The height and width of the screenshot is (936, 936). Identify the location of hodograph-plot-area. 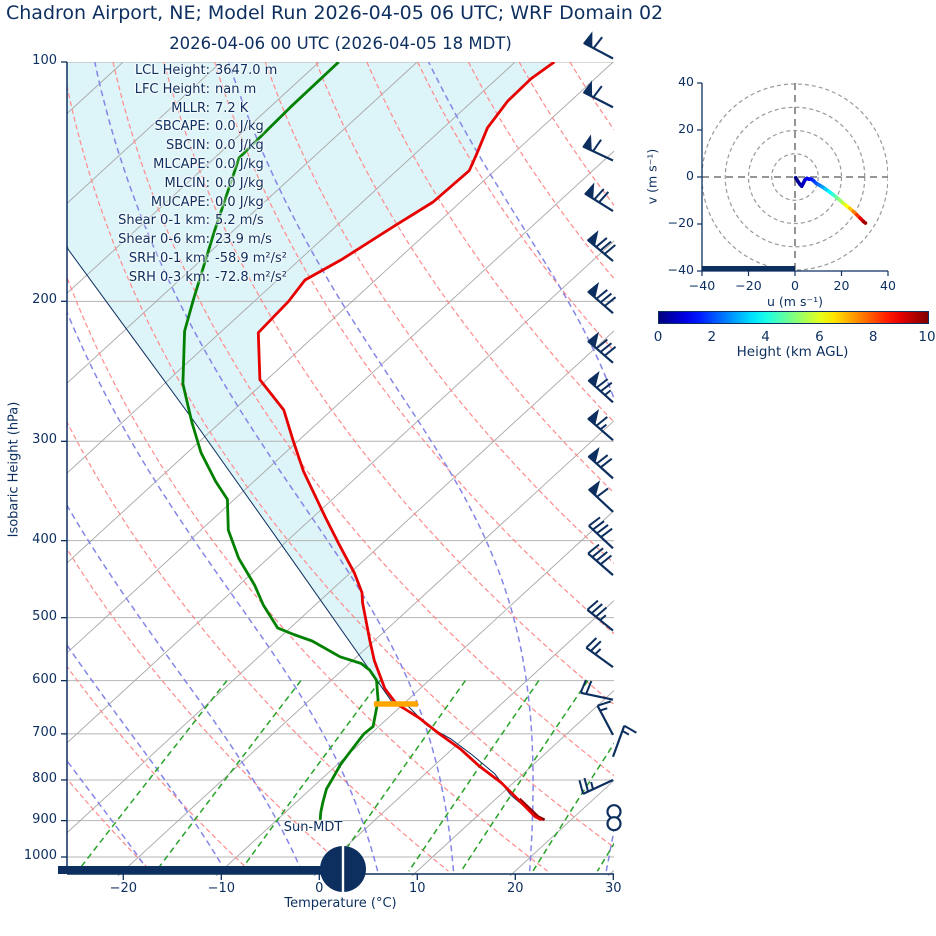
(795, 177).